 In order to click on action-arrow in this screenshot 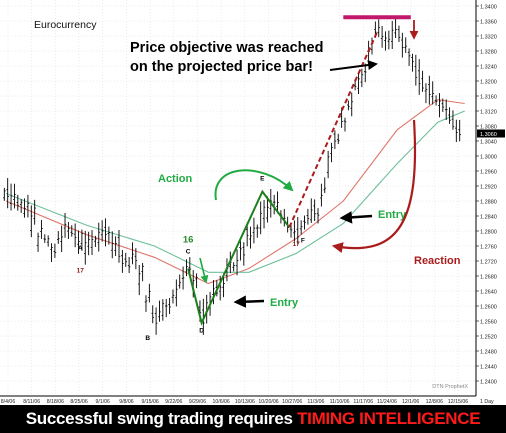, I will do `click(254, 185)`.